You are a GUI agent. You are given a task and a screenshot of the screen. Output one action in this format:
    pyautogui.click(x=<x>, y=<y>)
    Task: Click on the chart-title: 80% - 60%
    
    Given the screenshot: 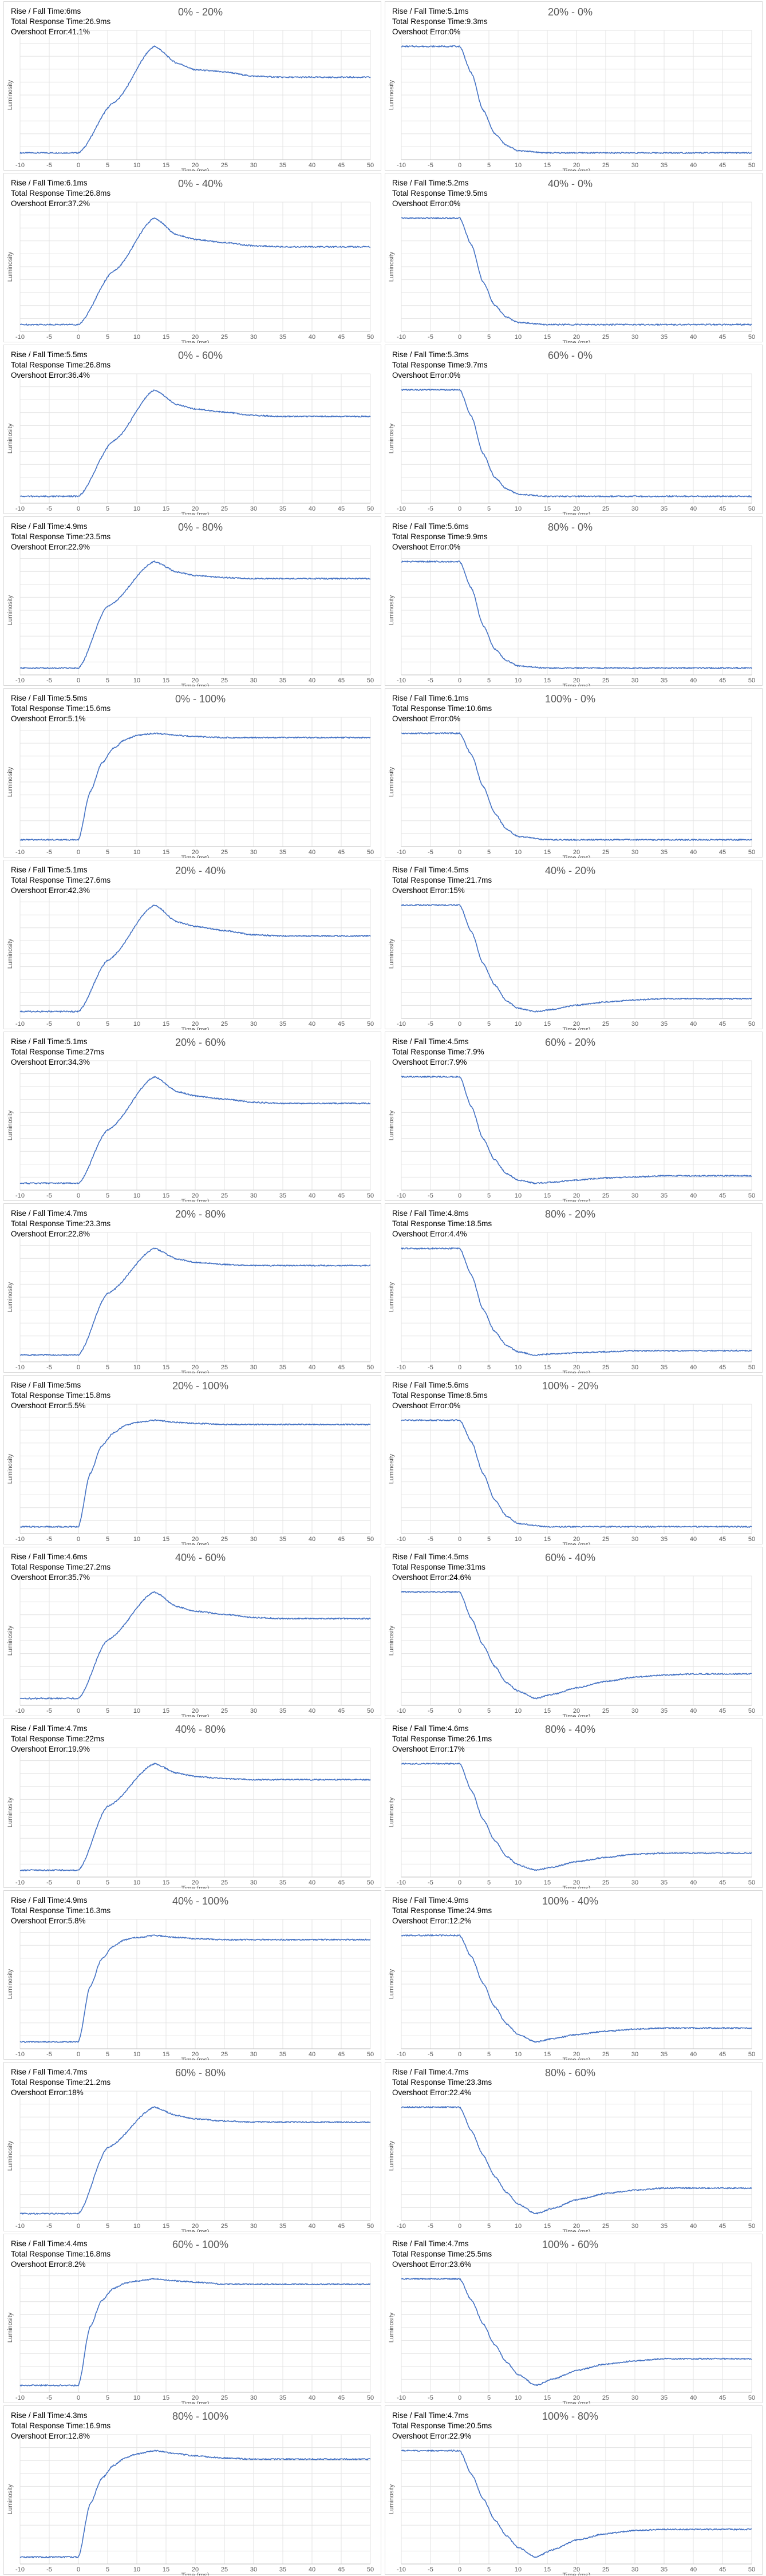 What is the action you would take?
    pyautogui.click(x=570, y=2073)
    